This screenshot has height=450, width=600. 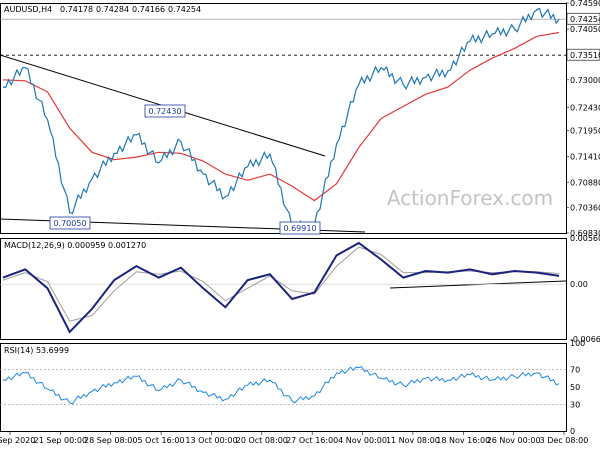 What do you see at coordinates (577, 343) in the screenshot?
I see `rsi-y-tick-label-0: 100` at bounding box center [577, 343].